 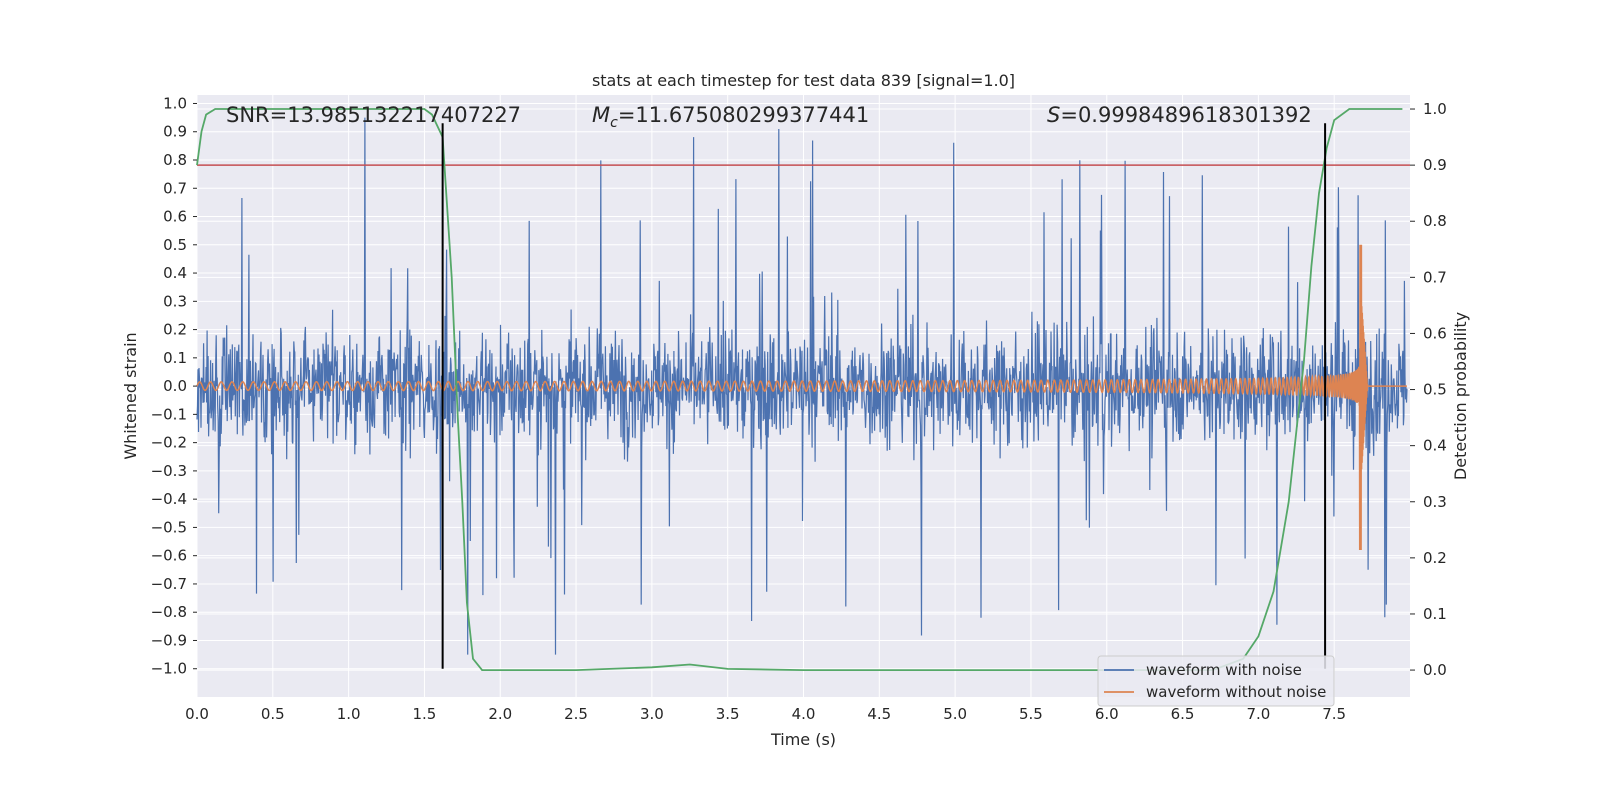 I want to click on y2-tick-label: 1.0, so click(x=1435, y=109).